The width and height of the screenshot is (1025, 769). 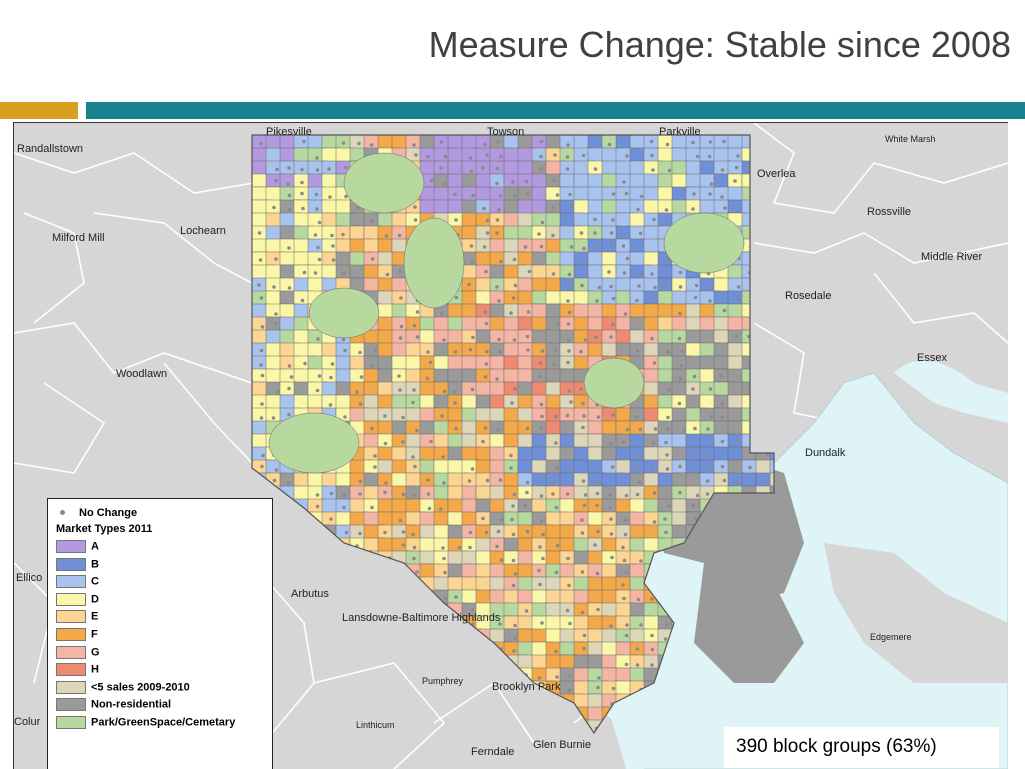 What do you see at coordinates (95, 652) in the screenshot?
I see `legend-label: G` at bounding box center [95, 652].